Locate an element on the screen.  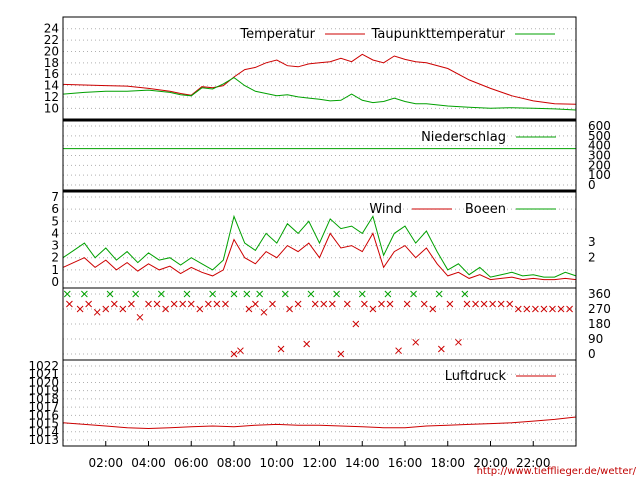
y-tick-label: 1018 is located at coordinates (43, 399).